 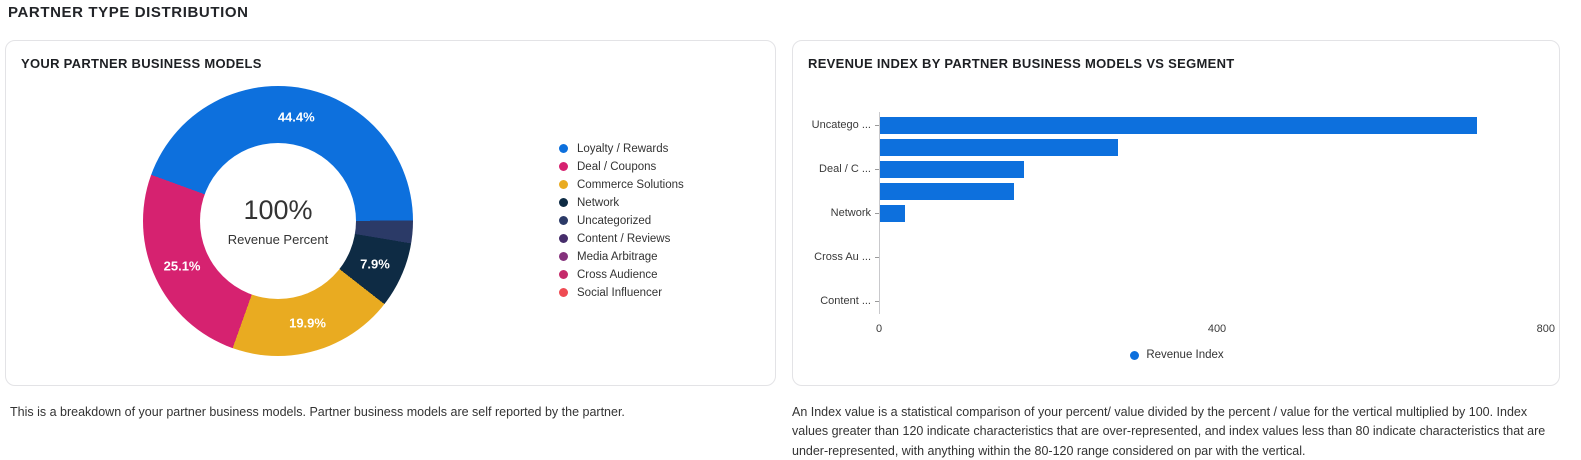 I want to click on y-axis-line, so click(x=879, y=213).